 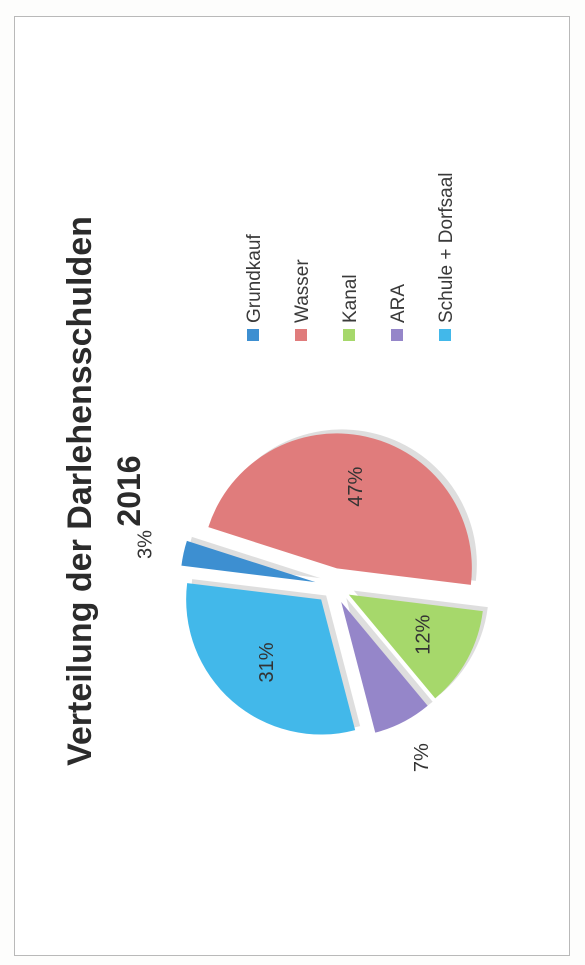 I want to click on data-label-wasser: 47%, so click(x=356, y=486).